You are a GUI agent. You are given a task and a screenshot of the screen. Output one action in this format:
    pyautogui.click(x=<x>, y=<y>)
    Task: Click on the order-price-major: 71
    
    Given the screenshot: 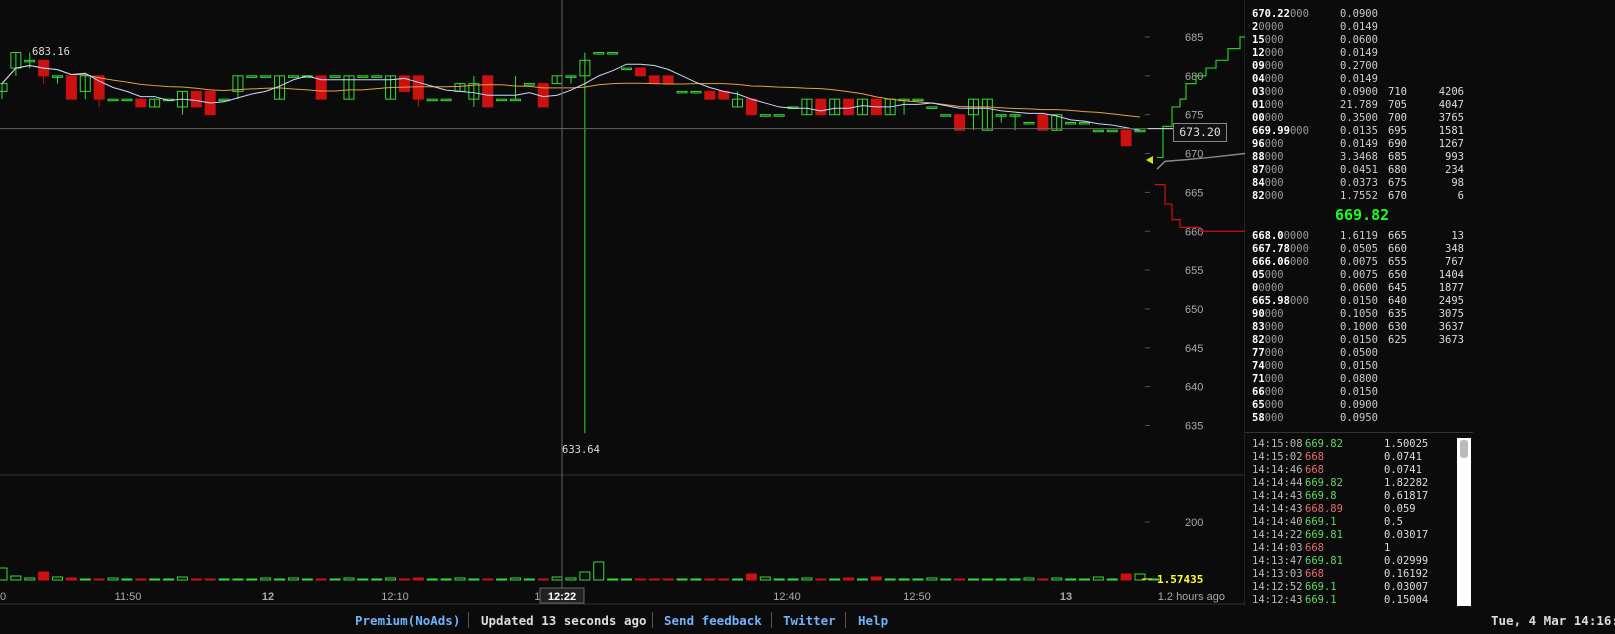 What is the action you would take?
    pyautogui.click(x=1258, y=379)
    